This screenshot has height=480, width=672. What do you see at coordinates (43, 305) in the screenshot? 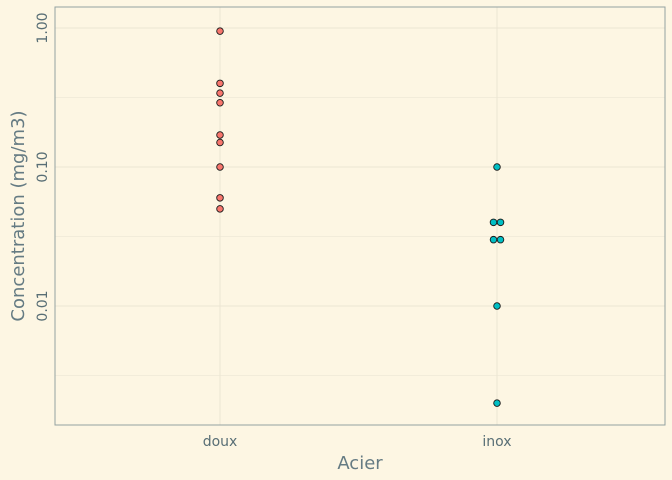
I see `y-tick-label: 0.01` at bounding box center [43, 305].